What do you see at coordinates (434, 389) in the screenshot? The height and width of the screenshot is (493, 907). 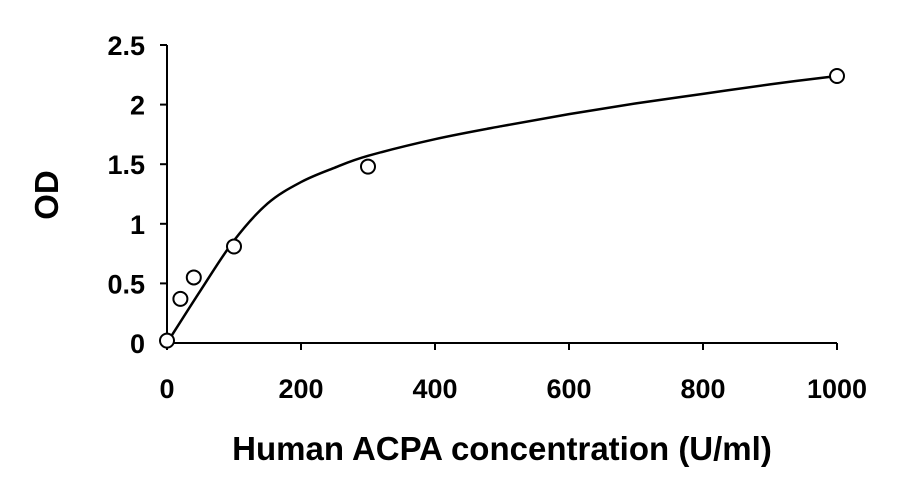 I see `x-tick-label: 400` at bounding box center [434, 389].